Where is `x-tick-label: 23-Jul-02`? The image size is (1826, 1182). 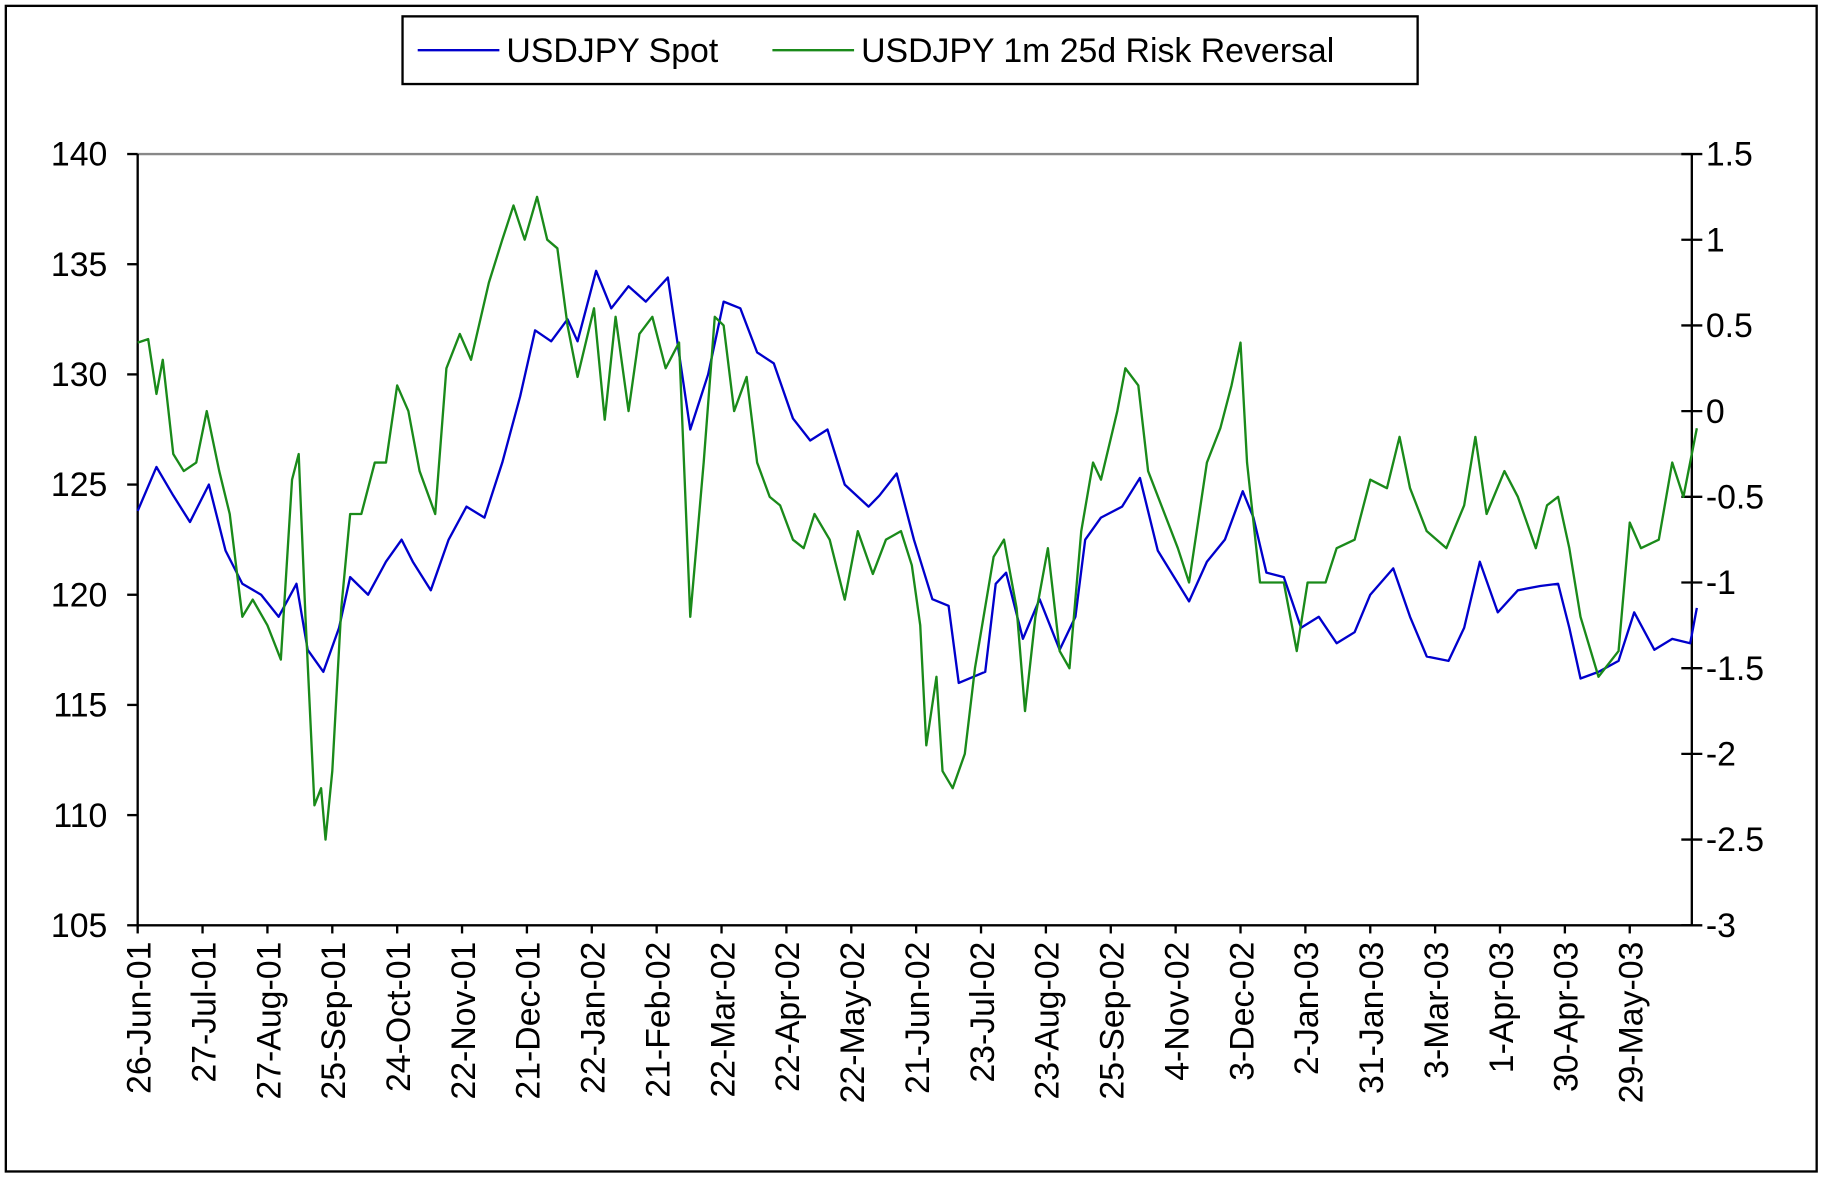
x-tick-label: 23-Jul-02 is located at coordinates (983, 1012).